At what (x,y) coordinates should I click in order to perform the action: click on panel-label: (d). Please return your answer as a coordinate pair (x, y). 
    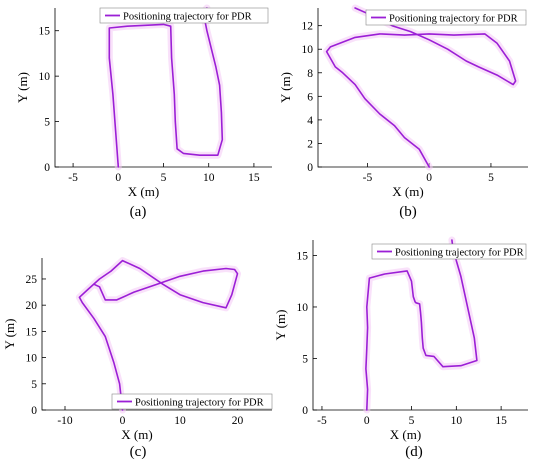
    Looking at the image, I should click on (414, 452).